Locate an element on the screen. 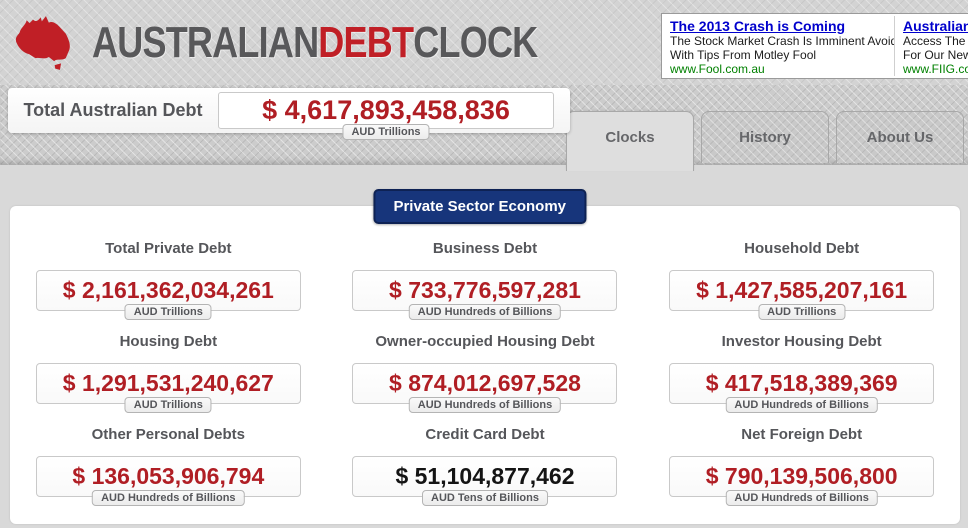  ad-url-link: www.Fool.com.au is located at coordinates (717, 69).